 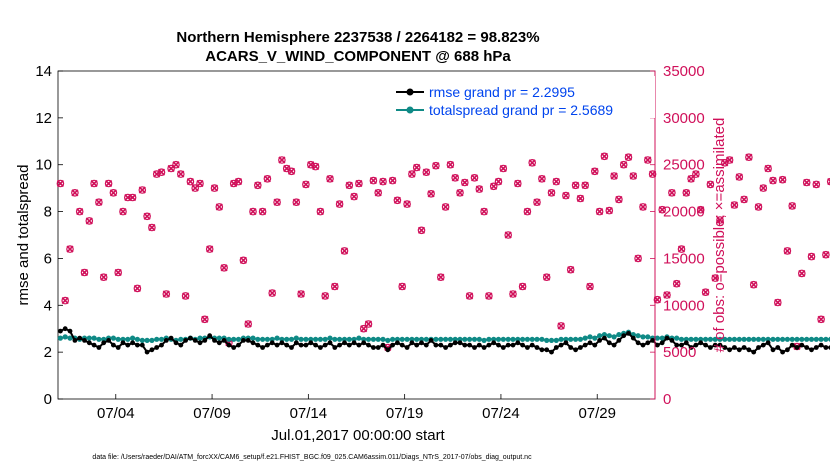 I want to click on x-tick-label: 07/14, so click(x=309, y=413).